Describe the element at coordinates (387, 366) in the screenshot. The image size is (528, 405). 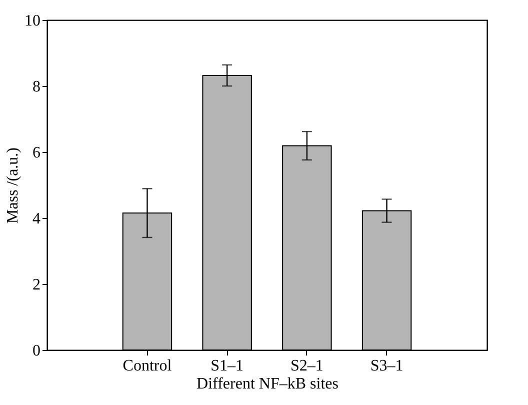
I see `x-tick-label: S3–1` at that location.